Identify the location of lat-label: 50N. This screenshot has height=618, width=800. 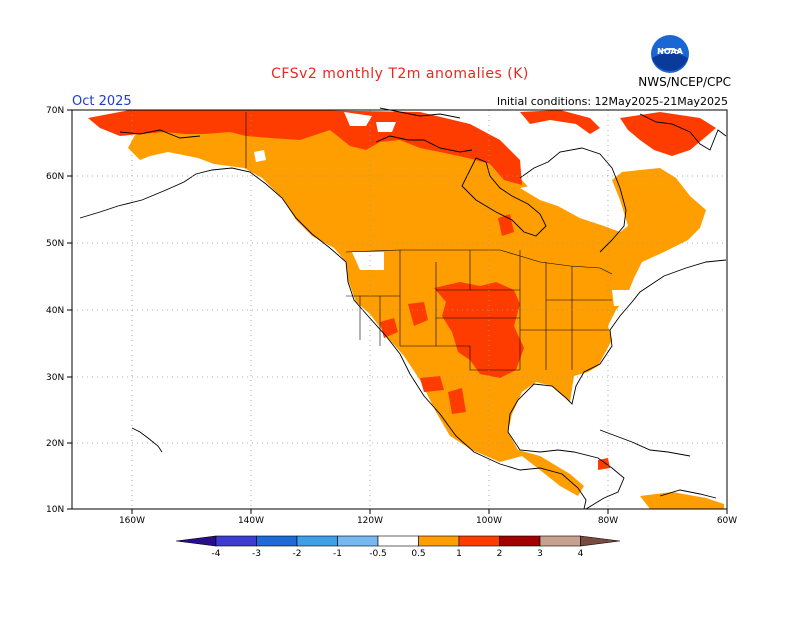
(55, 244).